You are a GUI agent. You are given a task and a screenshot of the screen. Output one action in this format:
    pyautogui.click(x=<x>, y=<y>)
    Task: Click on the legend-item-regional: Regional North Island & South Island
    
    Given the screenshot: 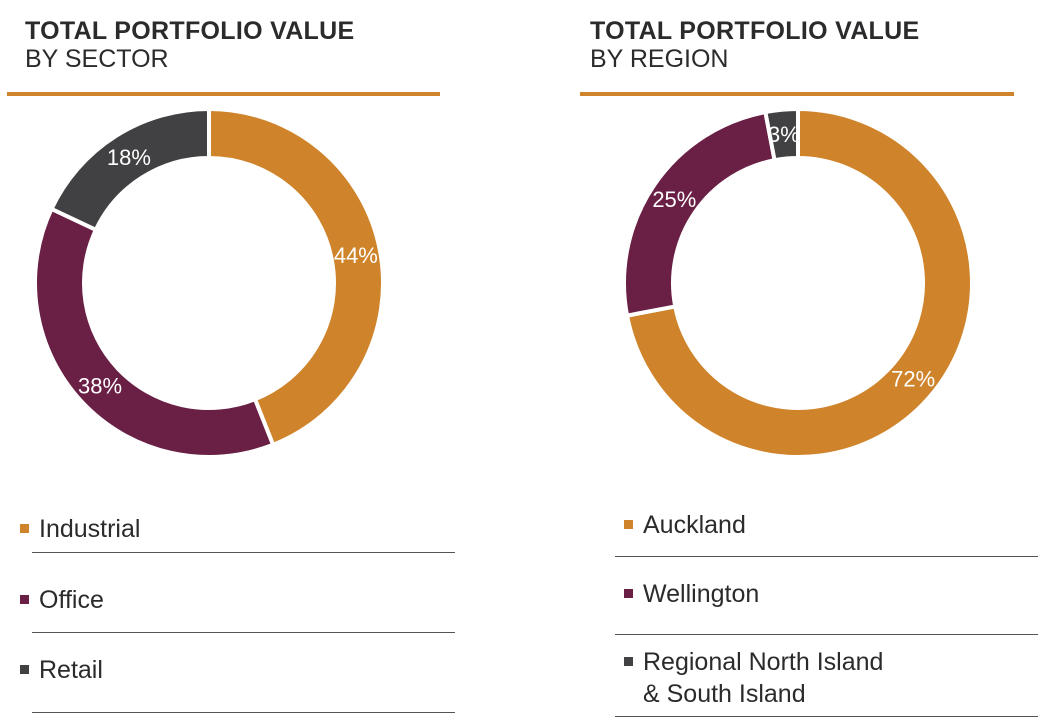 What is the action you would take?
    pyautogui.click(x=753, y=678)
    